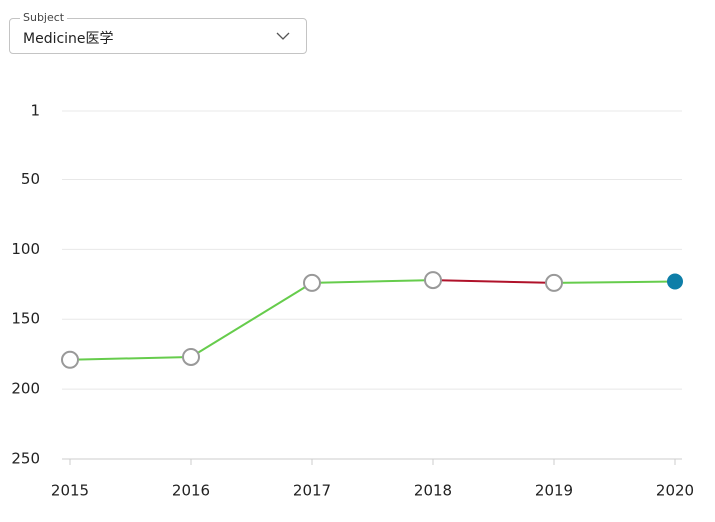 Image resolution: width=715 pixels, height=522 pixels. I want to click on y-tick-label: 50, so click(30, 179).